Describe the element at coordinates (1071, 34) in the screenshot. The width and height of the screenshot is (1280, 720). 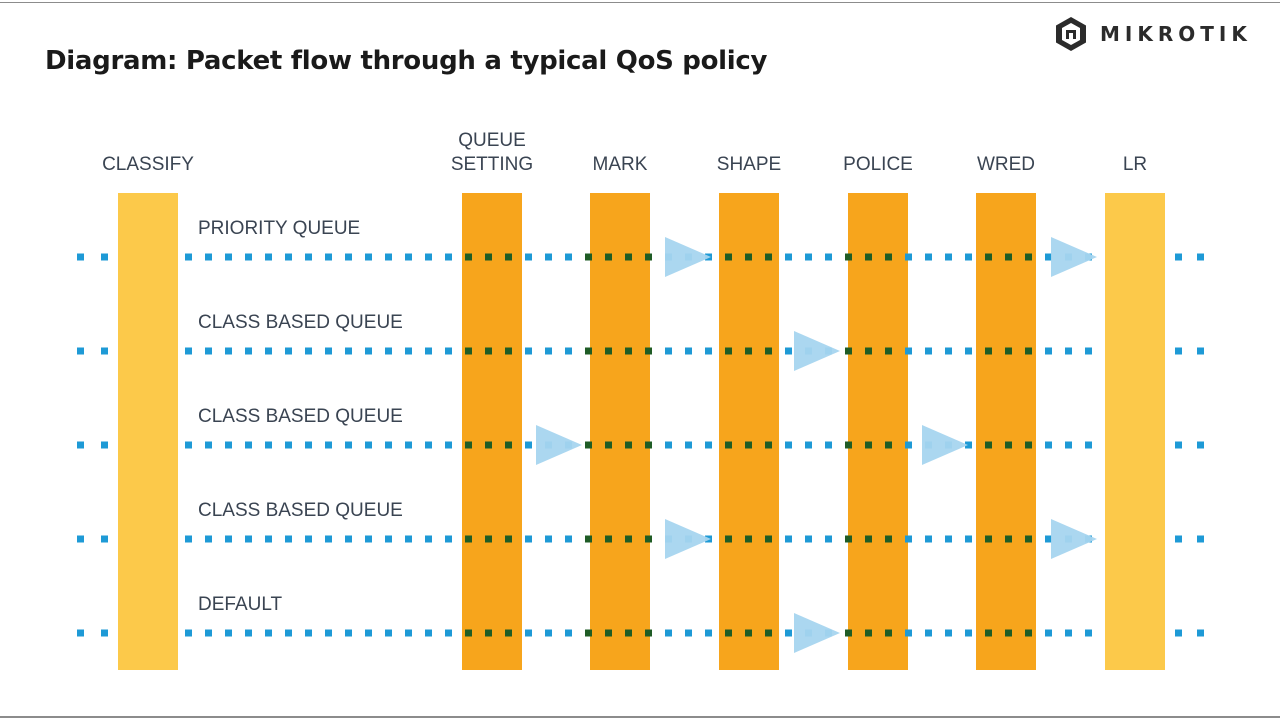
I see `mikrotik-hexagon-logo-icon` at that location.